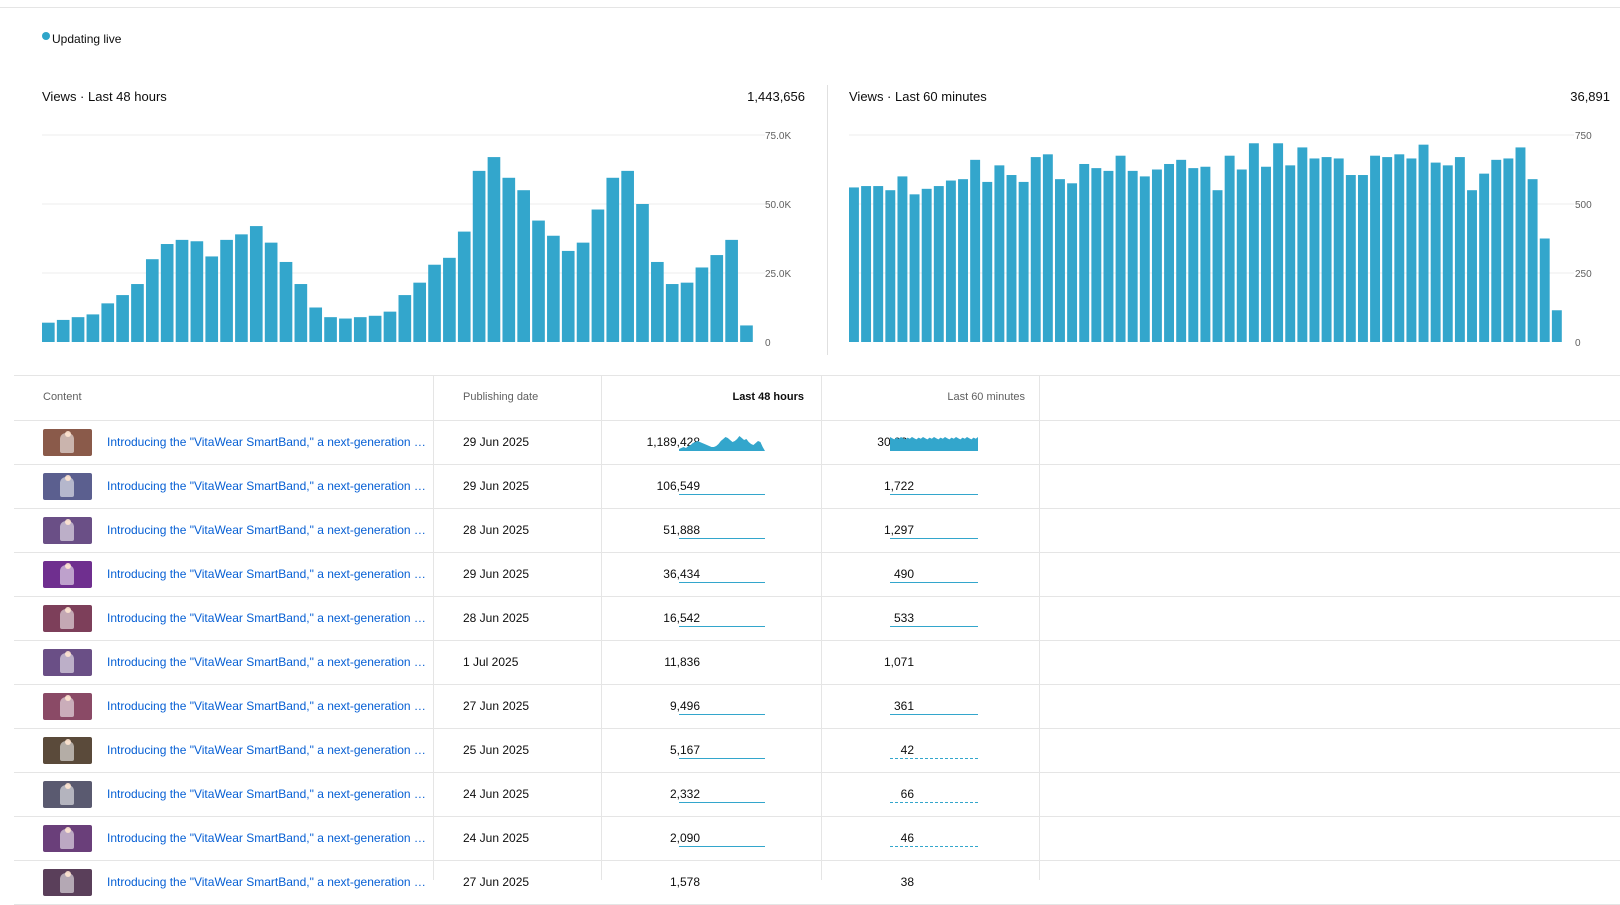 The width and height of the screenshot is (1620, 905). I want to click on header-publishing-date: Publishing date, so click(501, 397).